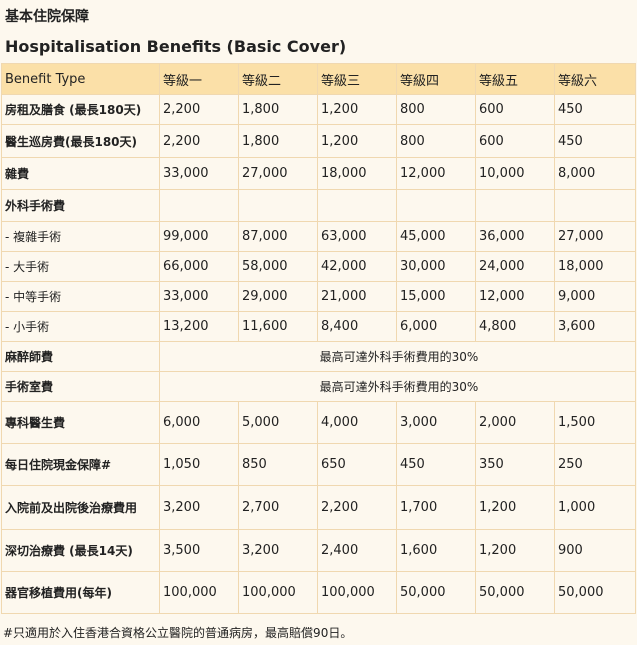 The height and width of the screenshot is (645, 637). I want to click on row-label: 雜費, so click(80, 173).